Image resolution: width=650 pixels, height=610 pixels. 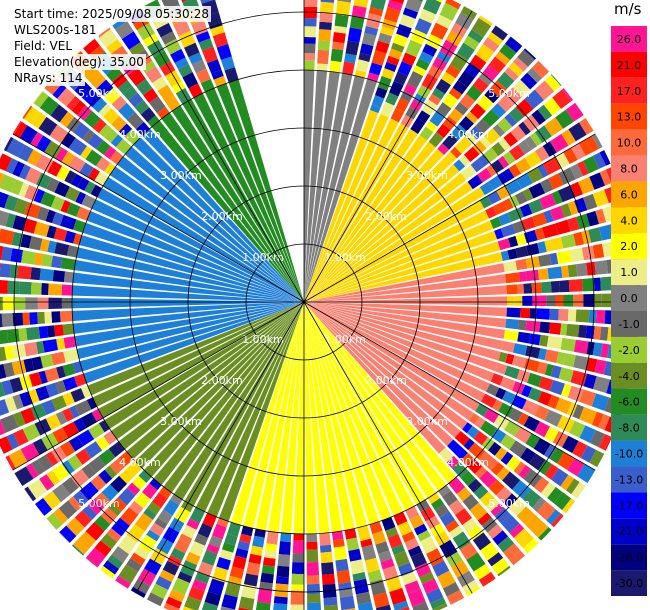 I want to click on colorbar-swatch, so click(x=629, y=142).